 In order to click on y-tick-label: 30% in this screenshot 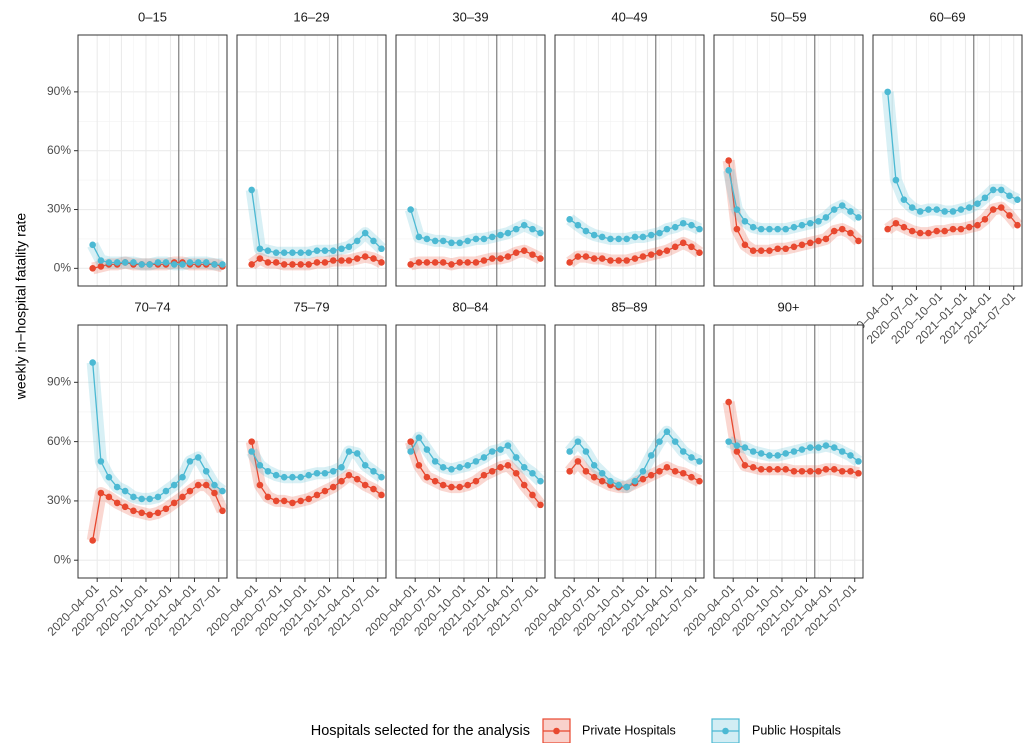, I will do `click(59, 209)`.